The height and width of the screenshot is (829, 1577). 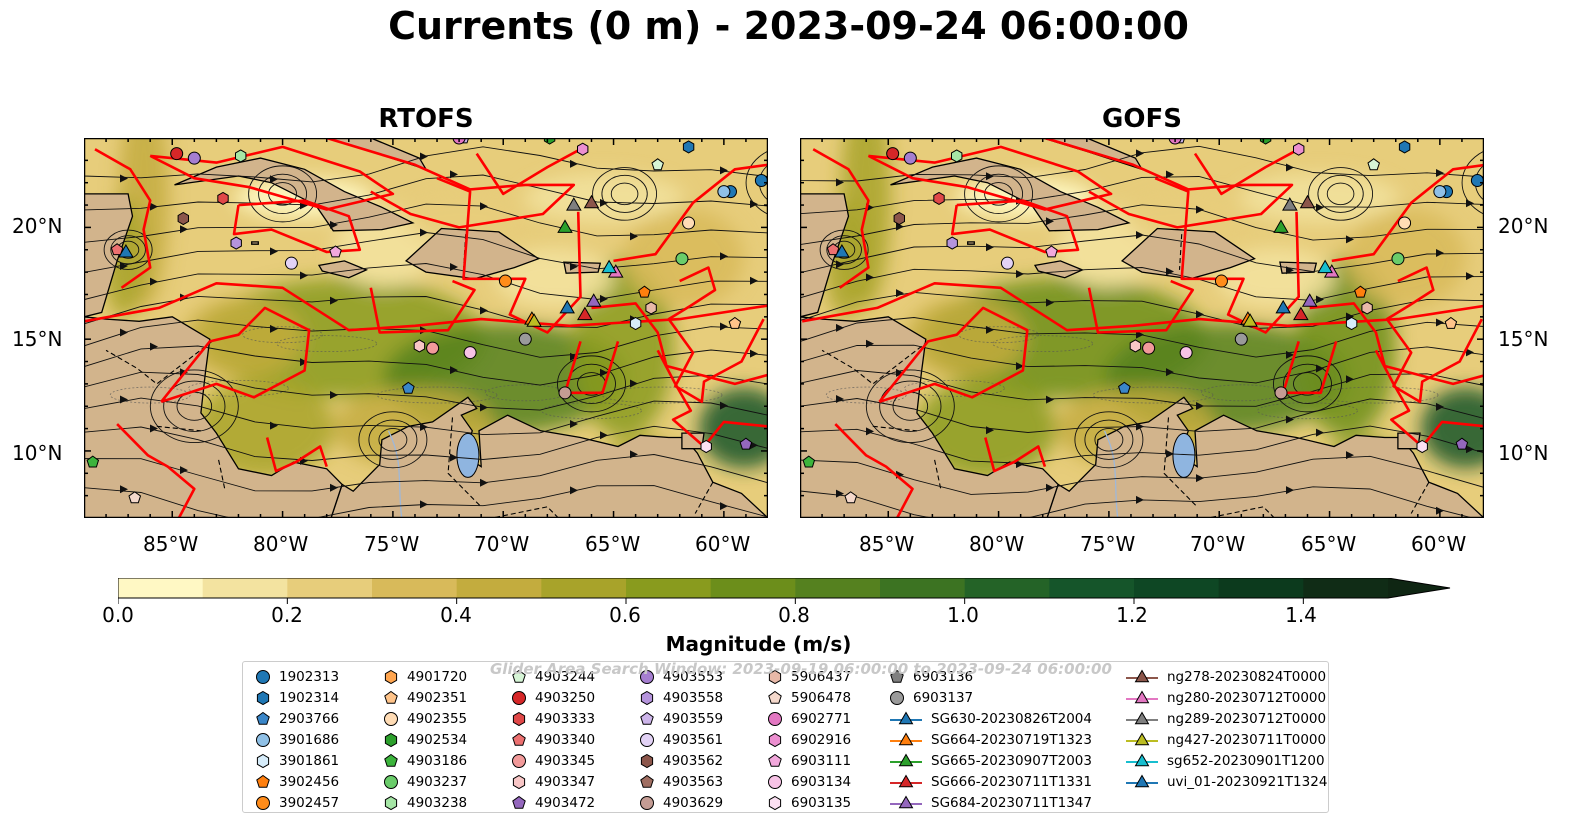 What do you see at coordinates (1108, 544) in the screenshot?
I see `x-tick-label: 75°W` at bounding box center [1108, 544].